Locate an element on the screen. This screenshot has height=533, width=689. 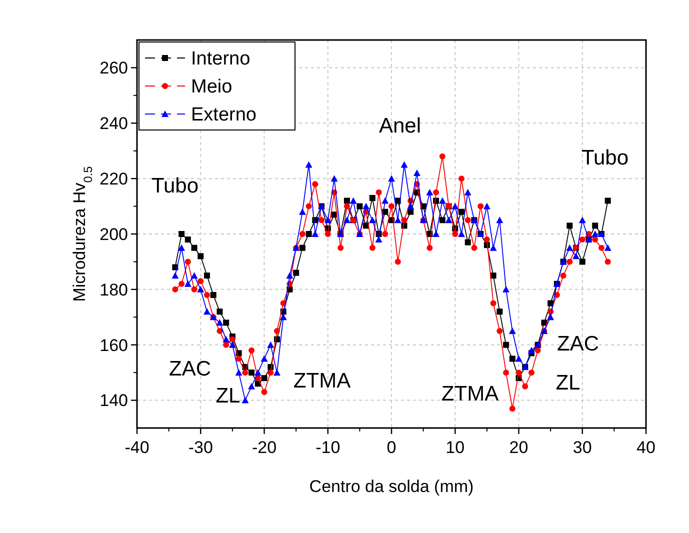
x-tick-label: -20 is located at coordinates (264, 447).